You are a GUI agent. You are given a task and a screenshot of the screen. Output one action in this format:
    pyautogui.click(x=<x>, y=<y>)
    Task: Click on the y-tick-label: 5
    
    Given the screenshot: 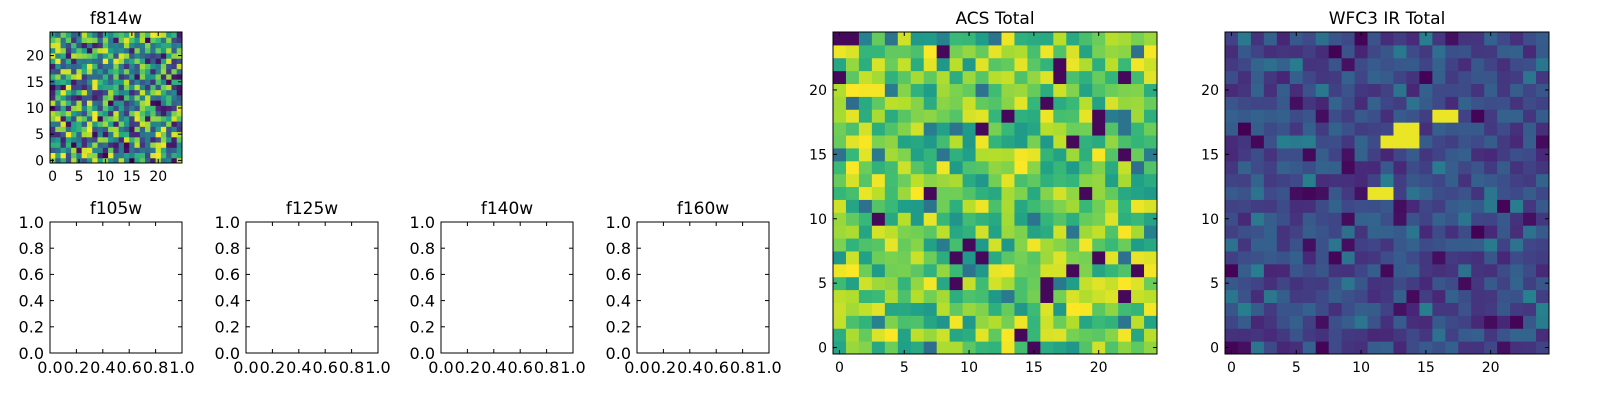 What is the action you would take?
    pyautogui.click(x=822, y=284)
    